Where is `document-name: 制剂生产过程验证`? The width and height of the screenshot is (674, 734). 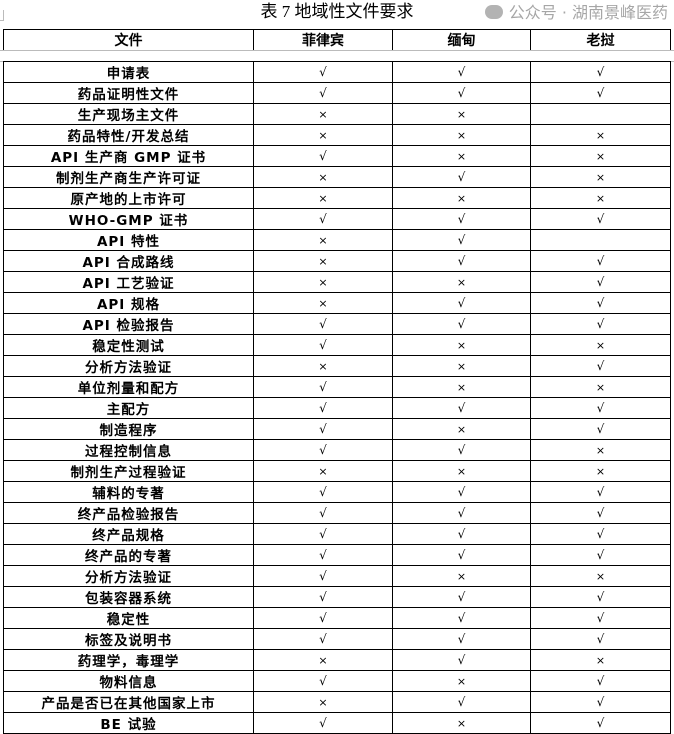
document-name: 制剂生产过程验证 is located at coordinates (128, 471).